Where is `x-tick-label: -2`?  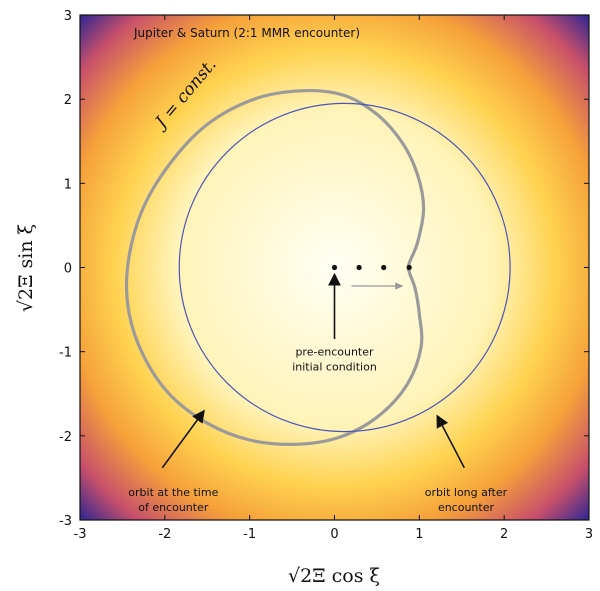 x-tick-label: -2 is located at coordinates (164, 534).